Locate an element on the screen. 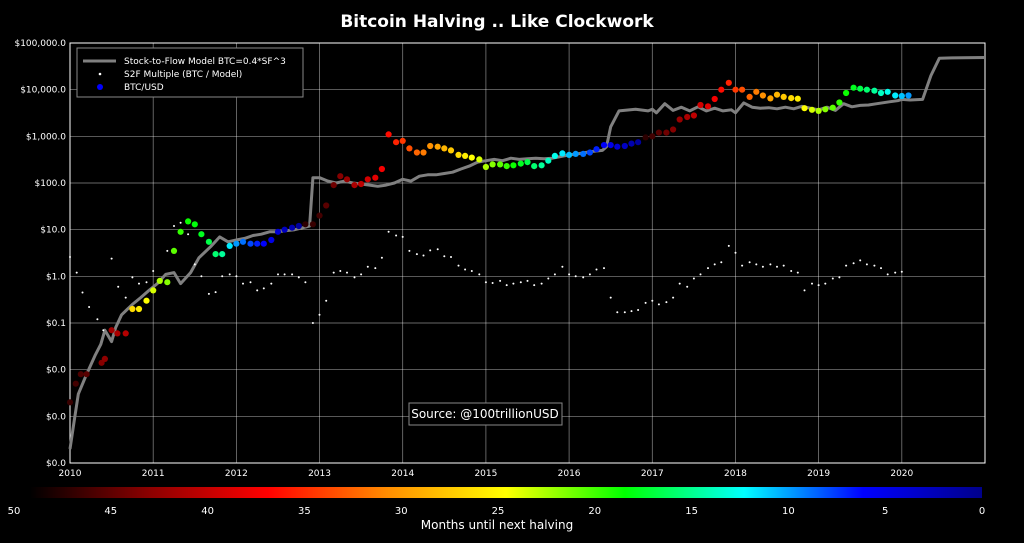  colorbar-tick-label: 20 is located at coordinates (594, 511).